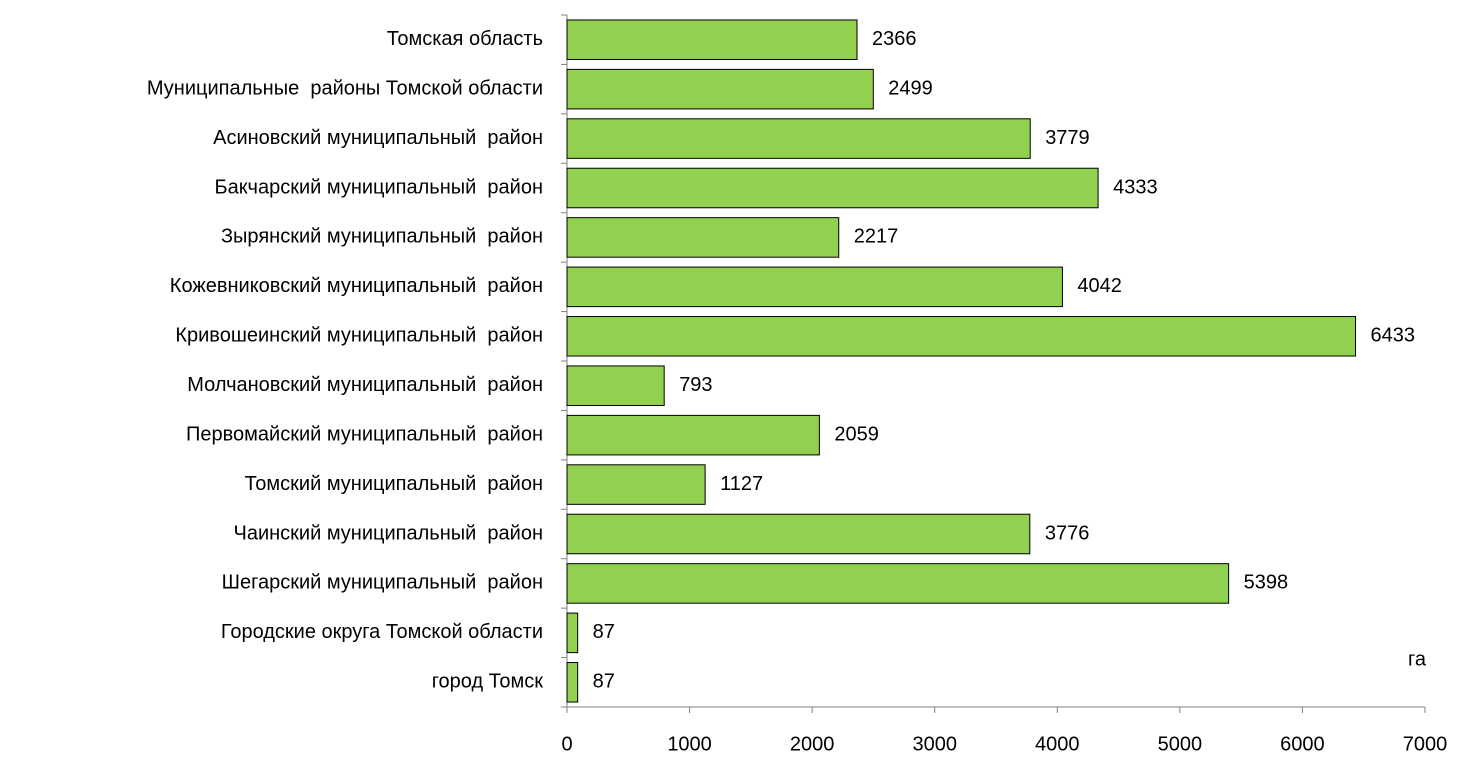 The height and width of the screenshot is (757, 1458). I want to click on y-tick-label: Асиновский муниципальный район, so click(378, 138).